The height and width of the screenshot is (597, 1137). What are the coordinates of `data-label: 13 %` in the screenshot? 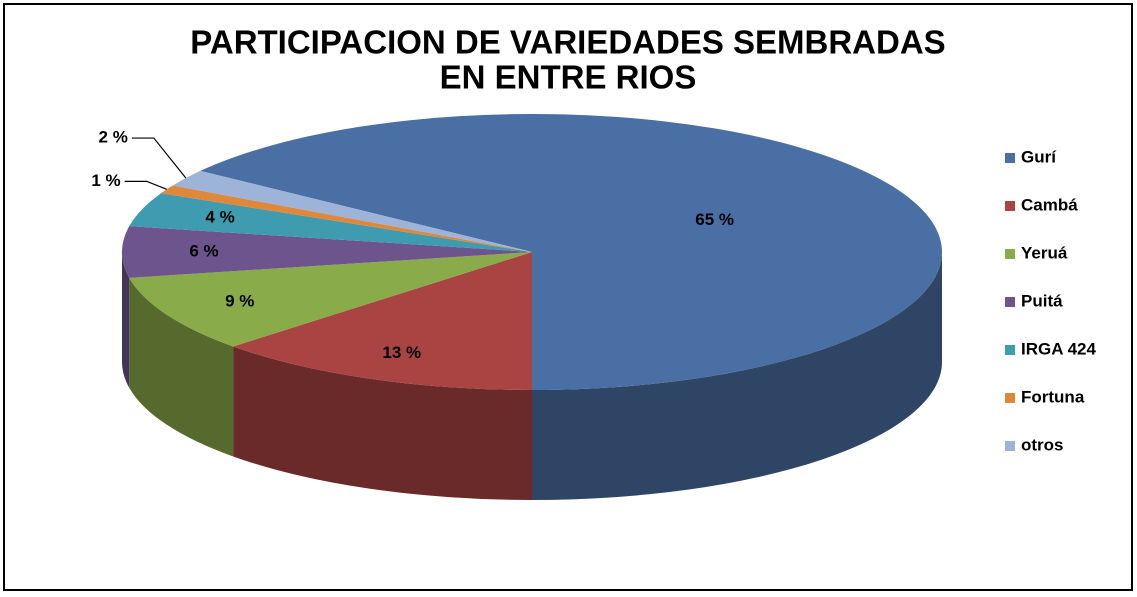 It's located at (401, 352).